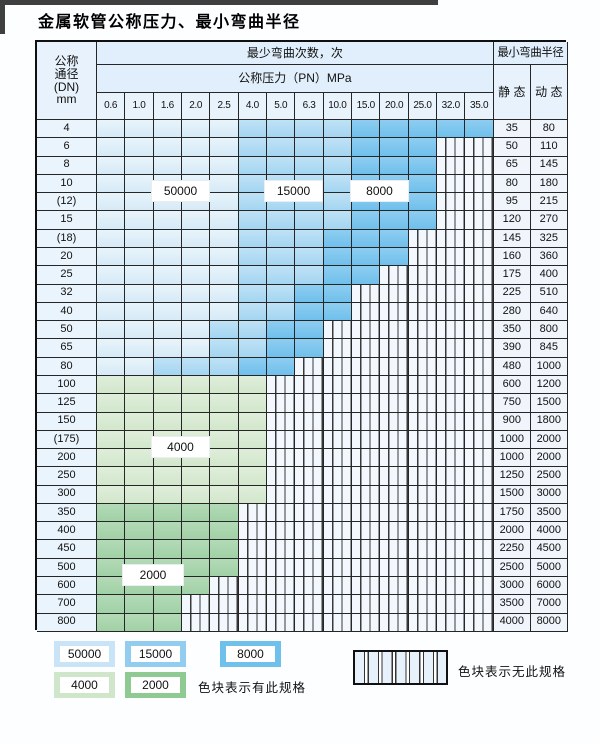  Describe the element at coordinates (67, 220) in the screenshot. I see `dn-cell: 15` at that location.